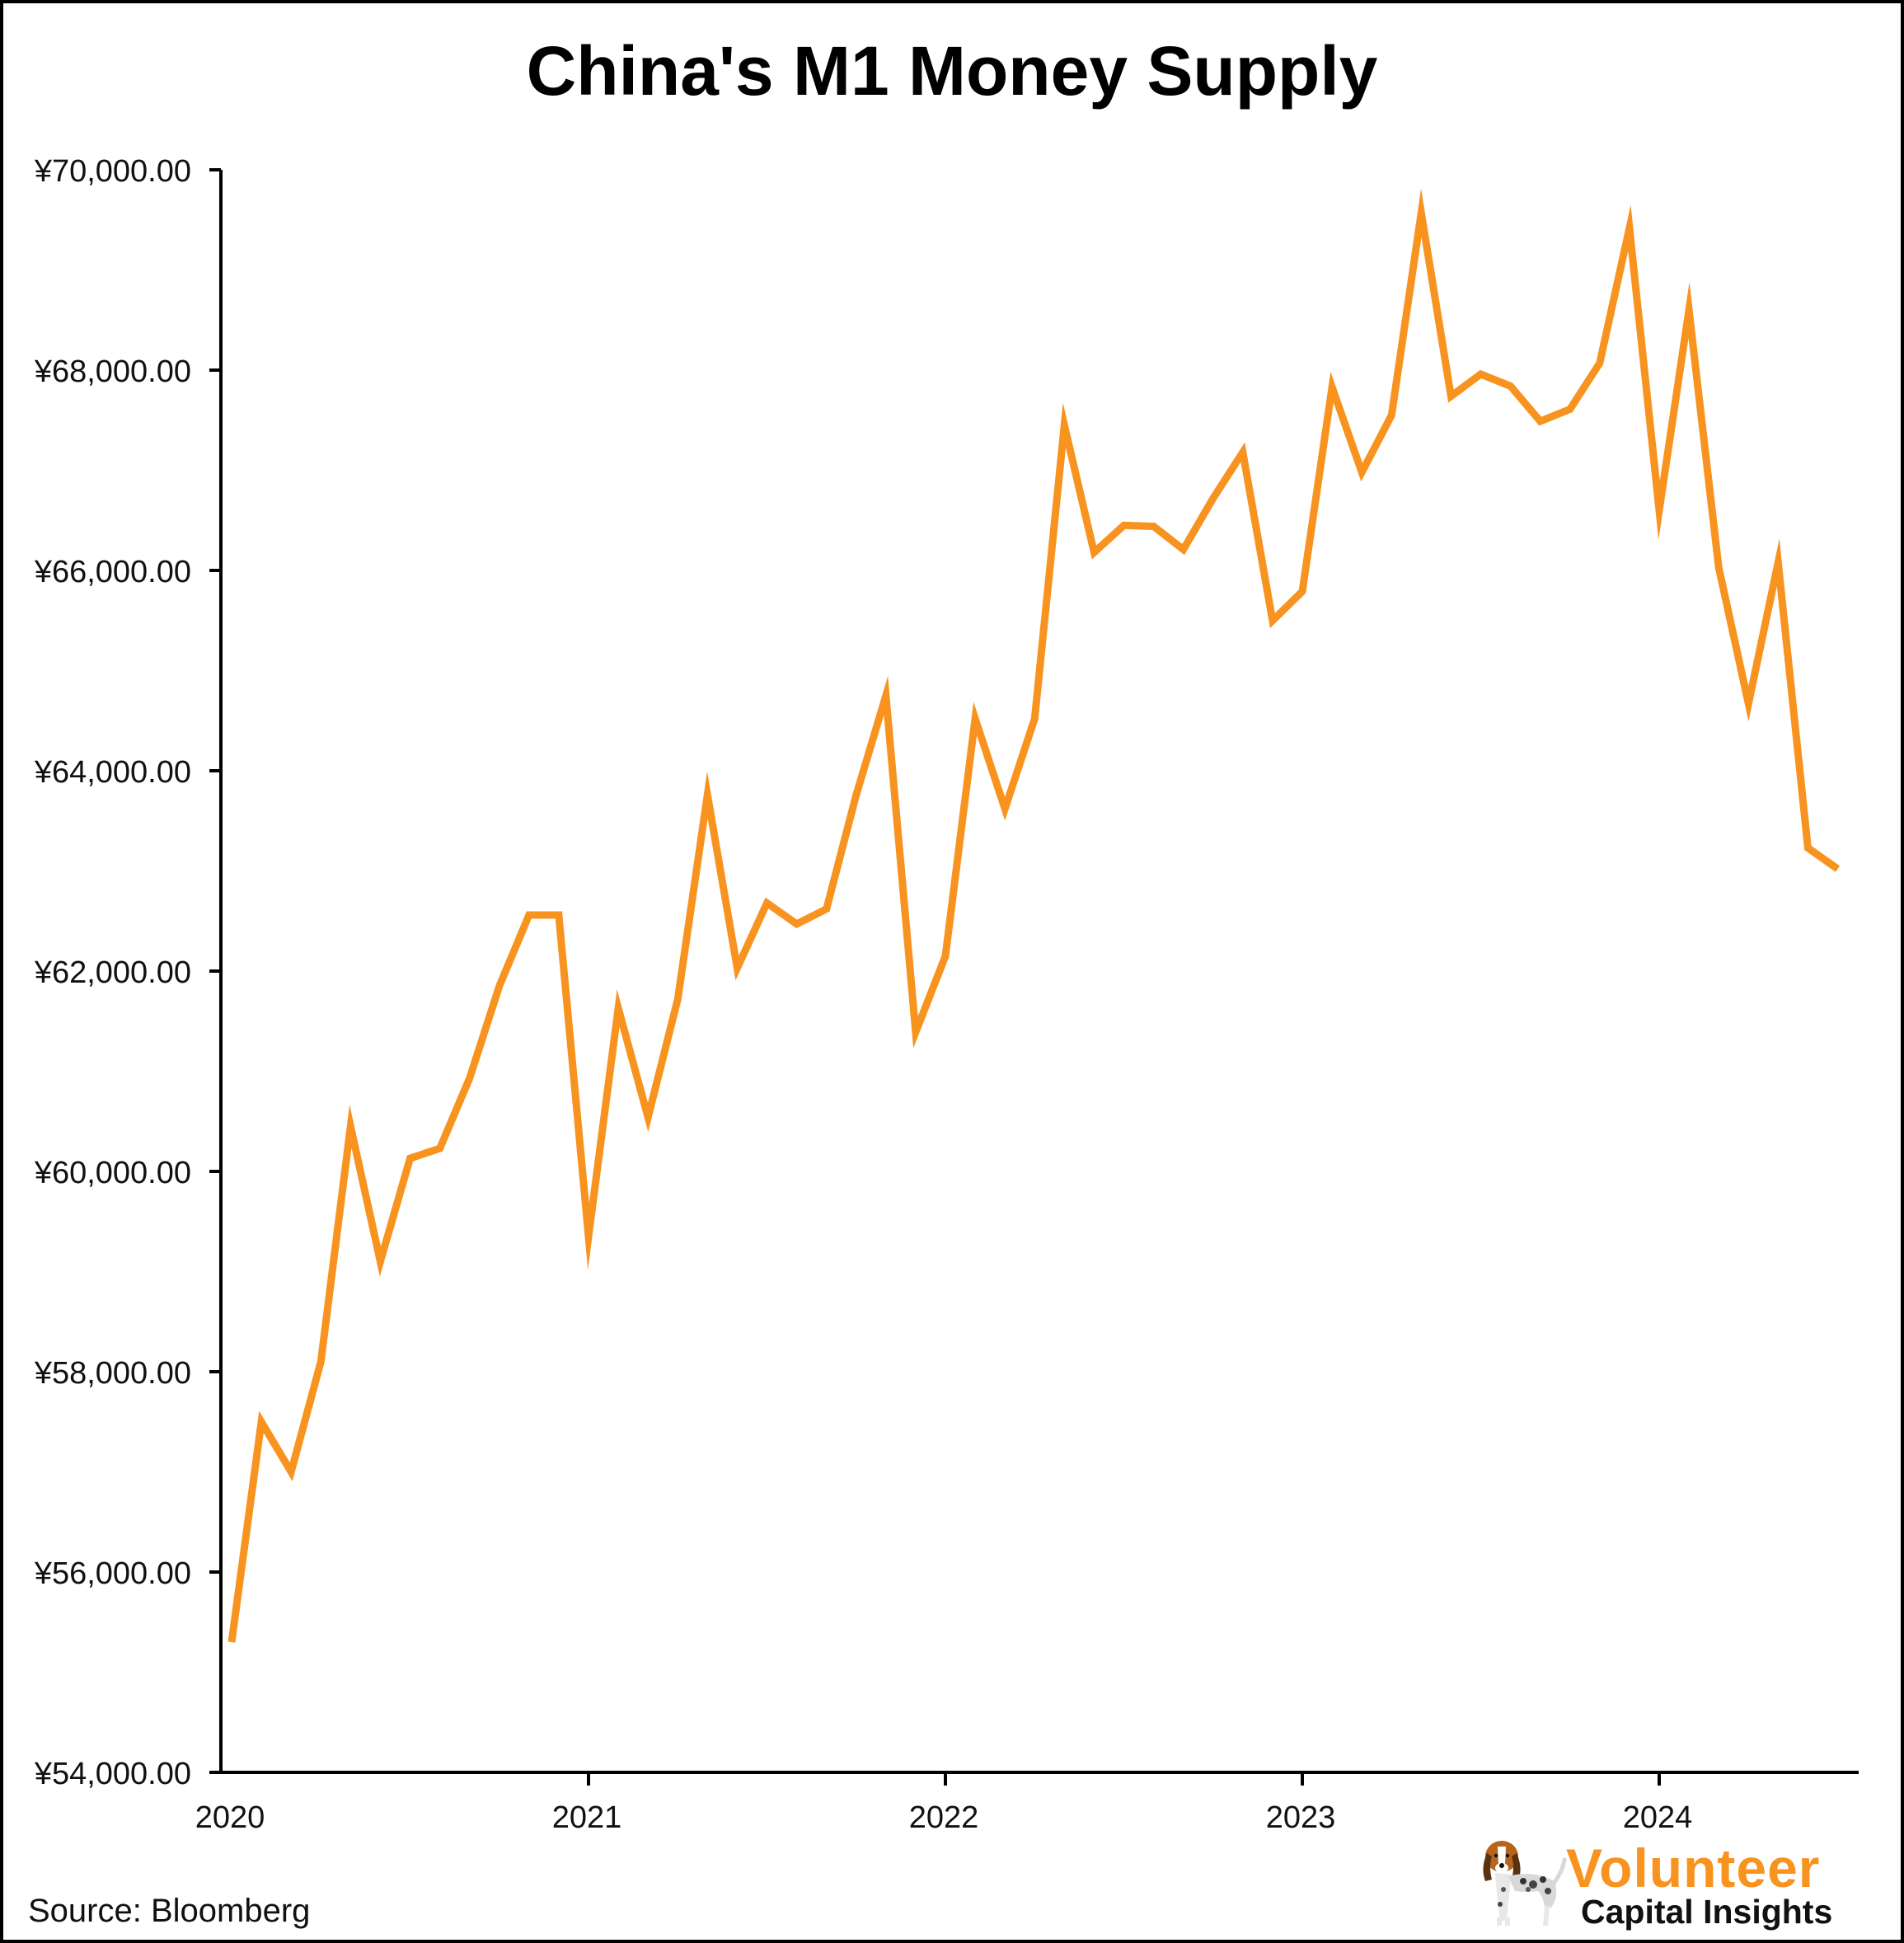  I want to click on logo-wordmark-secondary: Capital Insights, so click(1707, 1912).